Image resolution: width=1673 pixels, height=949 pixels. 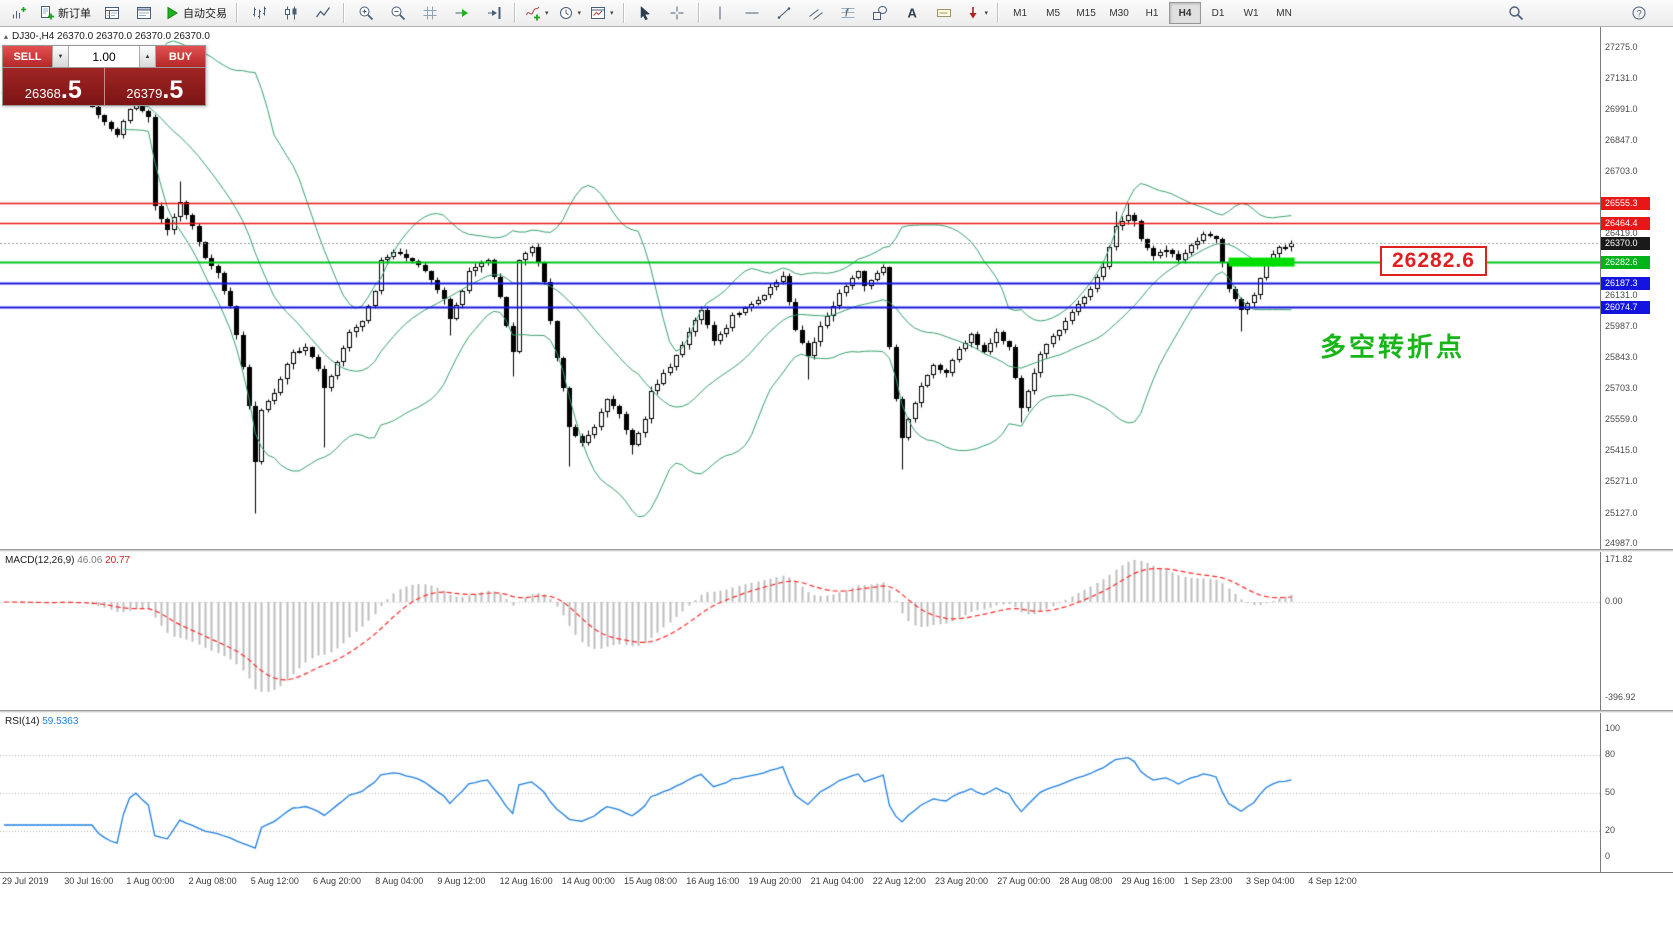 What do you see at coordinates (977, 13) in the screenshot?
I see `arrows-button: ▾` at bounding box center [977, 13].